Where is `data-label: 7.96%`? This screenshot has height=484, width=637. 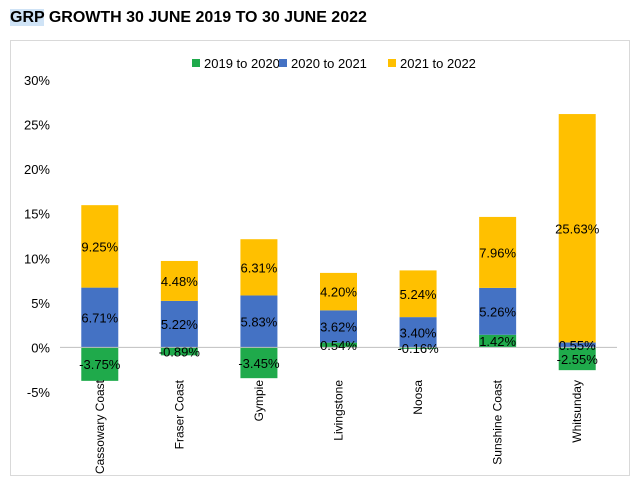 data-label: 7.96% is located at coordinates (497, 252).